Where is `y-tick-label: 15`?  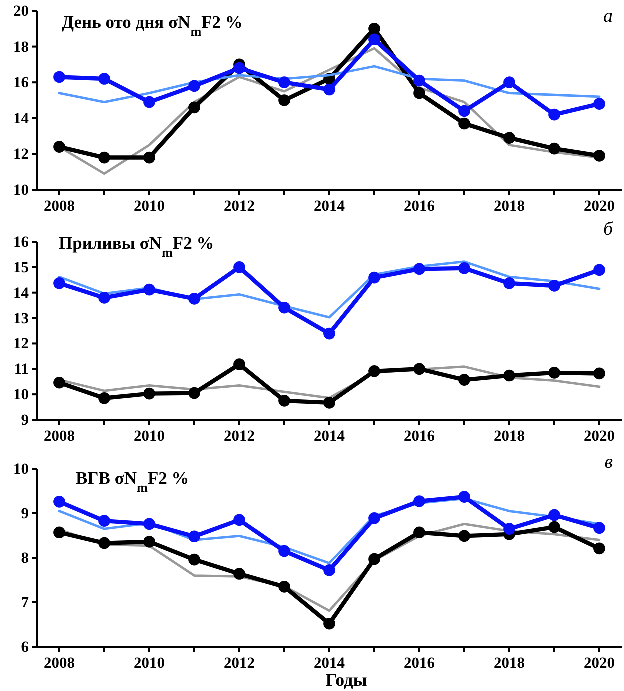 y-tick-label: 15 is located at coordinates (22, 267).